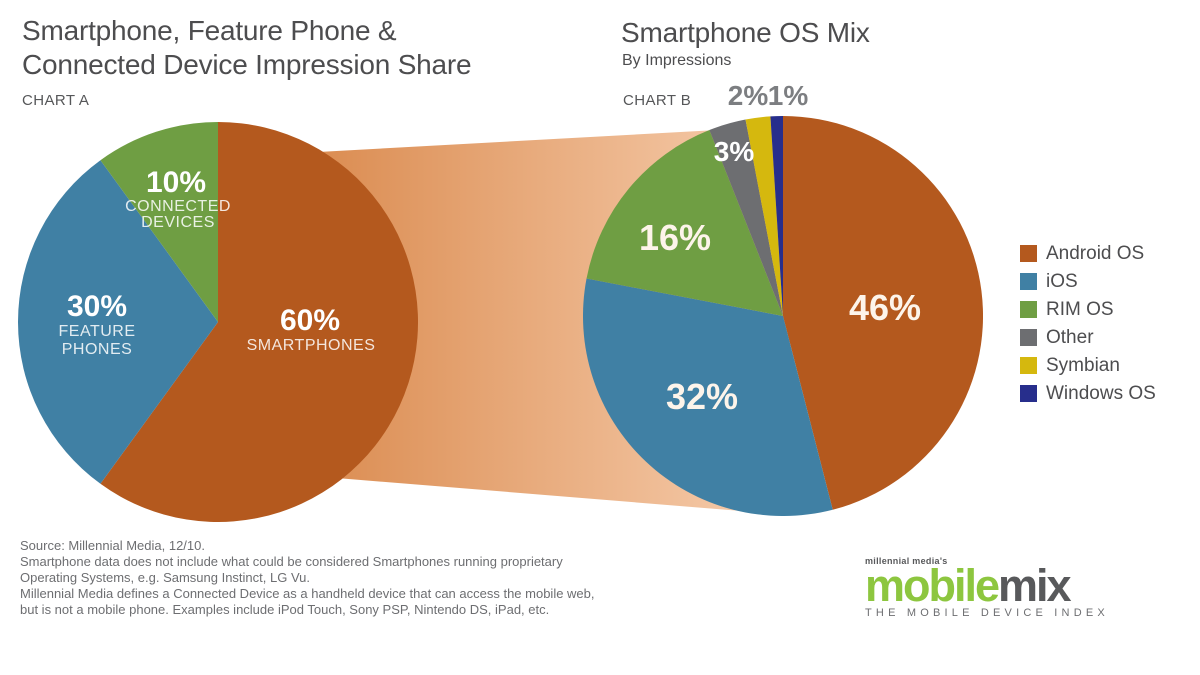 Image resolution: width=1200 pixels, height=675 pixels. What do you see at coordinates (748, 95) in the screenshot?
I see `pie-b-symbian-pct: 2%` at bounding box center [748, 95].